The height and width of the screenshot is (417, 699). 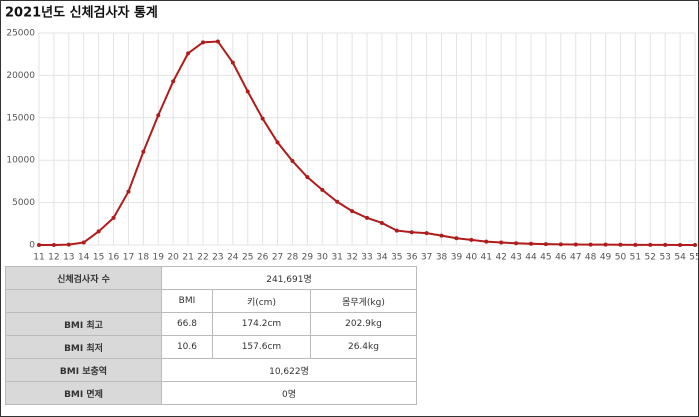 What do you see at coordinates (606, 258) in the screenshot?
I see `x-tick-label: 49` at bounding box center [606, 258].